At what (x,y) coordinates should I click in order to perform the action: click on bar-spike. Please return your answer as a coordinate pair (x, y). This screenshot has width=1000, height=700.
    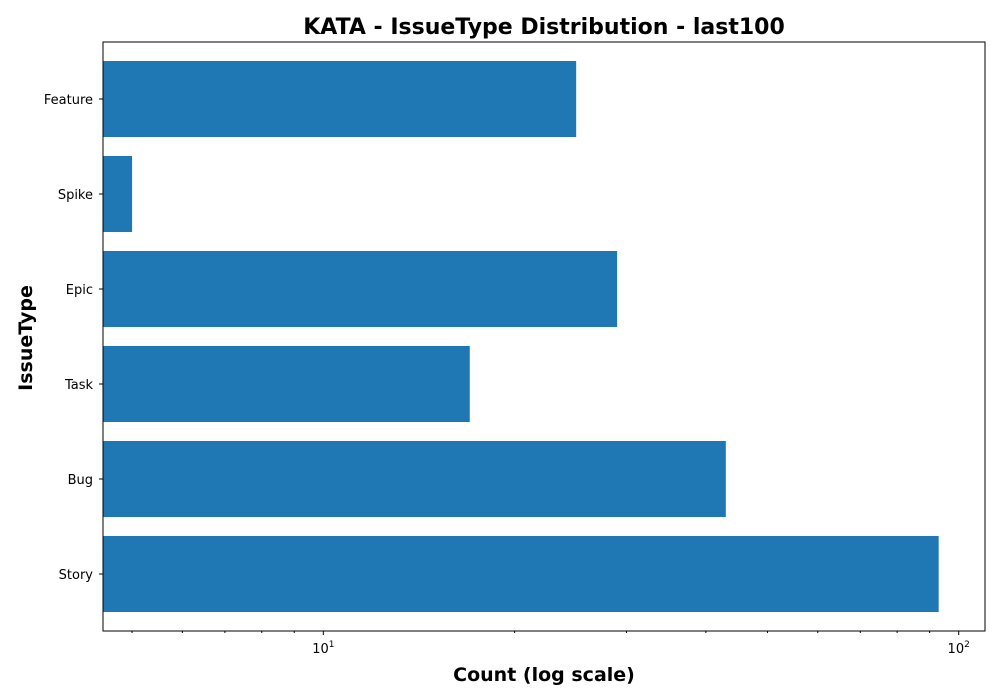
    Looking at the image, I should click on (118, 194).